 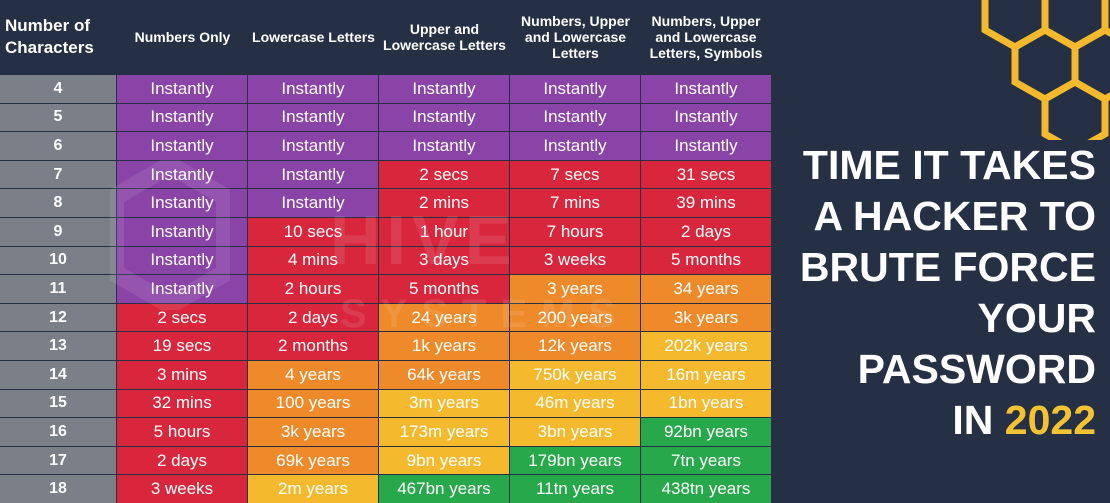 What do you see at coordinates (313, 460) in the screenshot?
I see `table-cell: 69k years` at bounding box center [313, 460].